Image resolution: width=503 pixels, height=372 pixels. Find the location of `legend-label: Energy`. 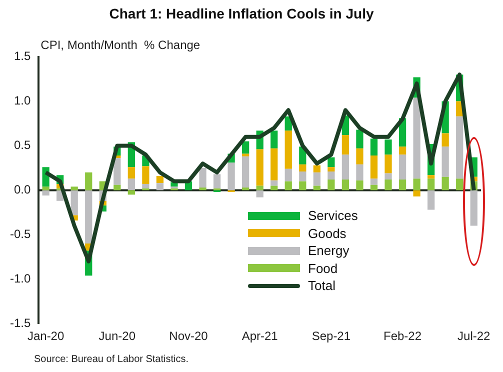

legend-label: Energy is located at coordinates (329, 251).